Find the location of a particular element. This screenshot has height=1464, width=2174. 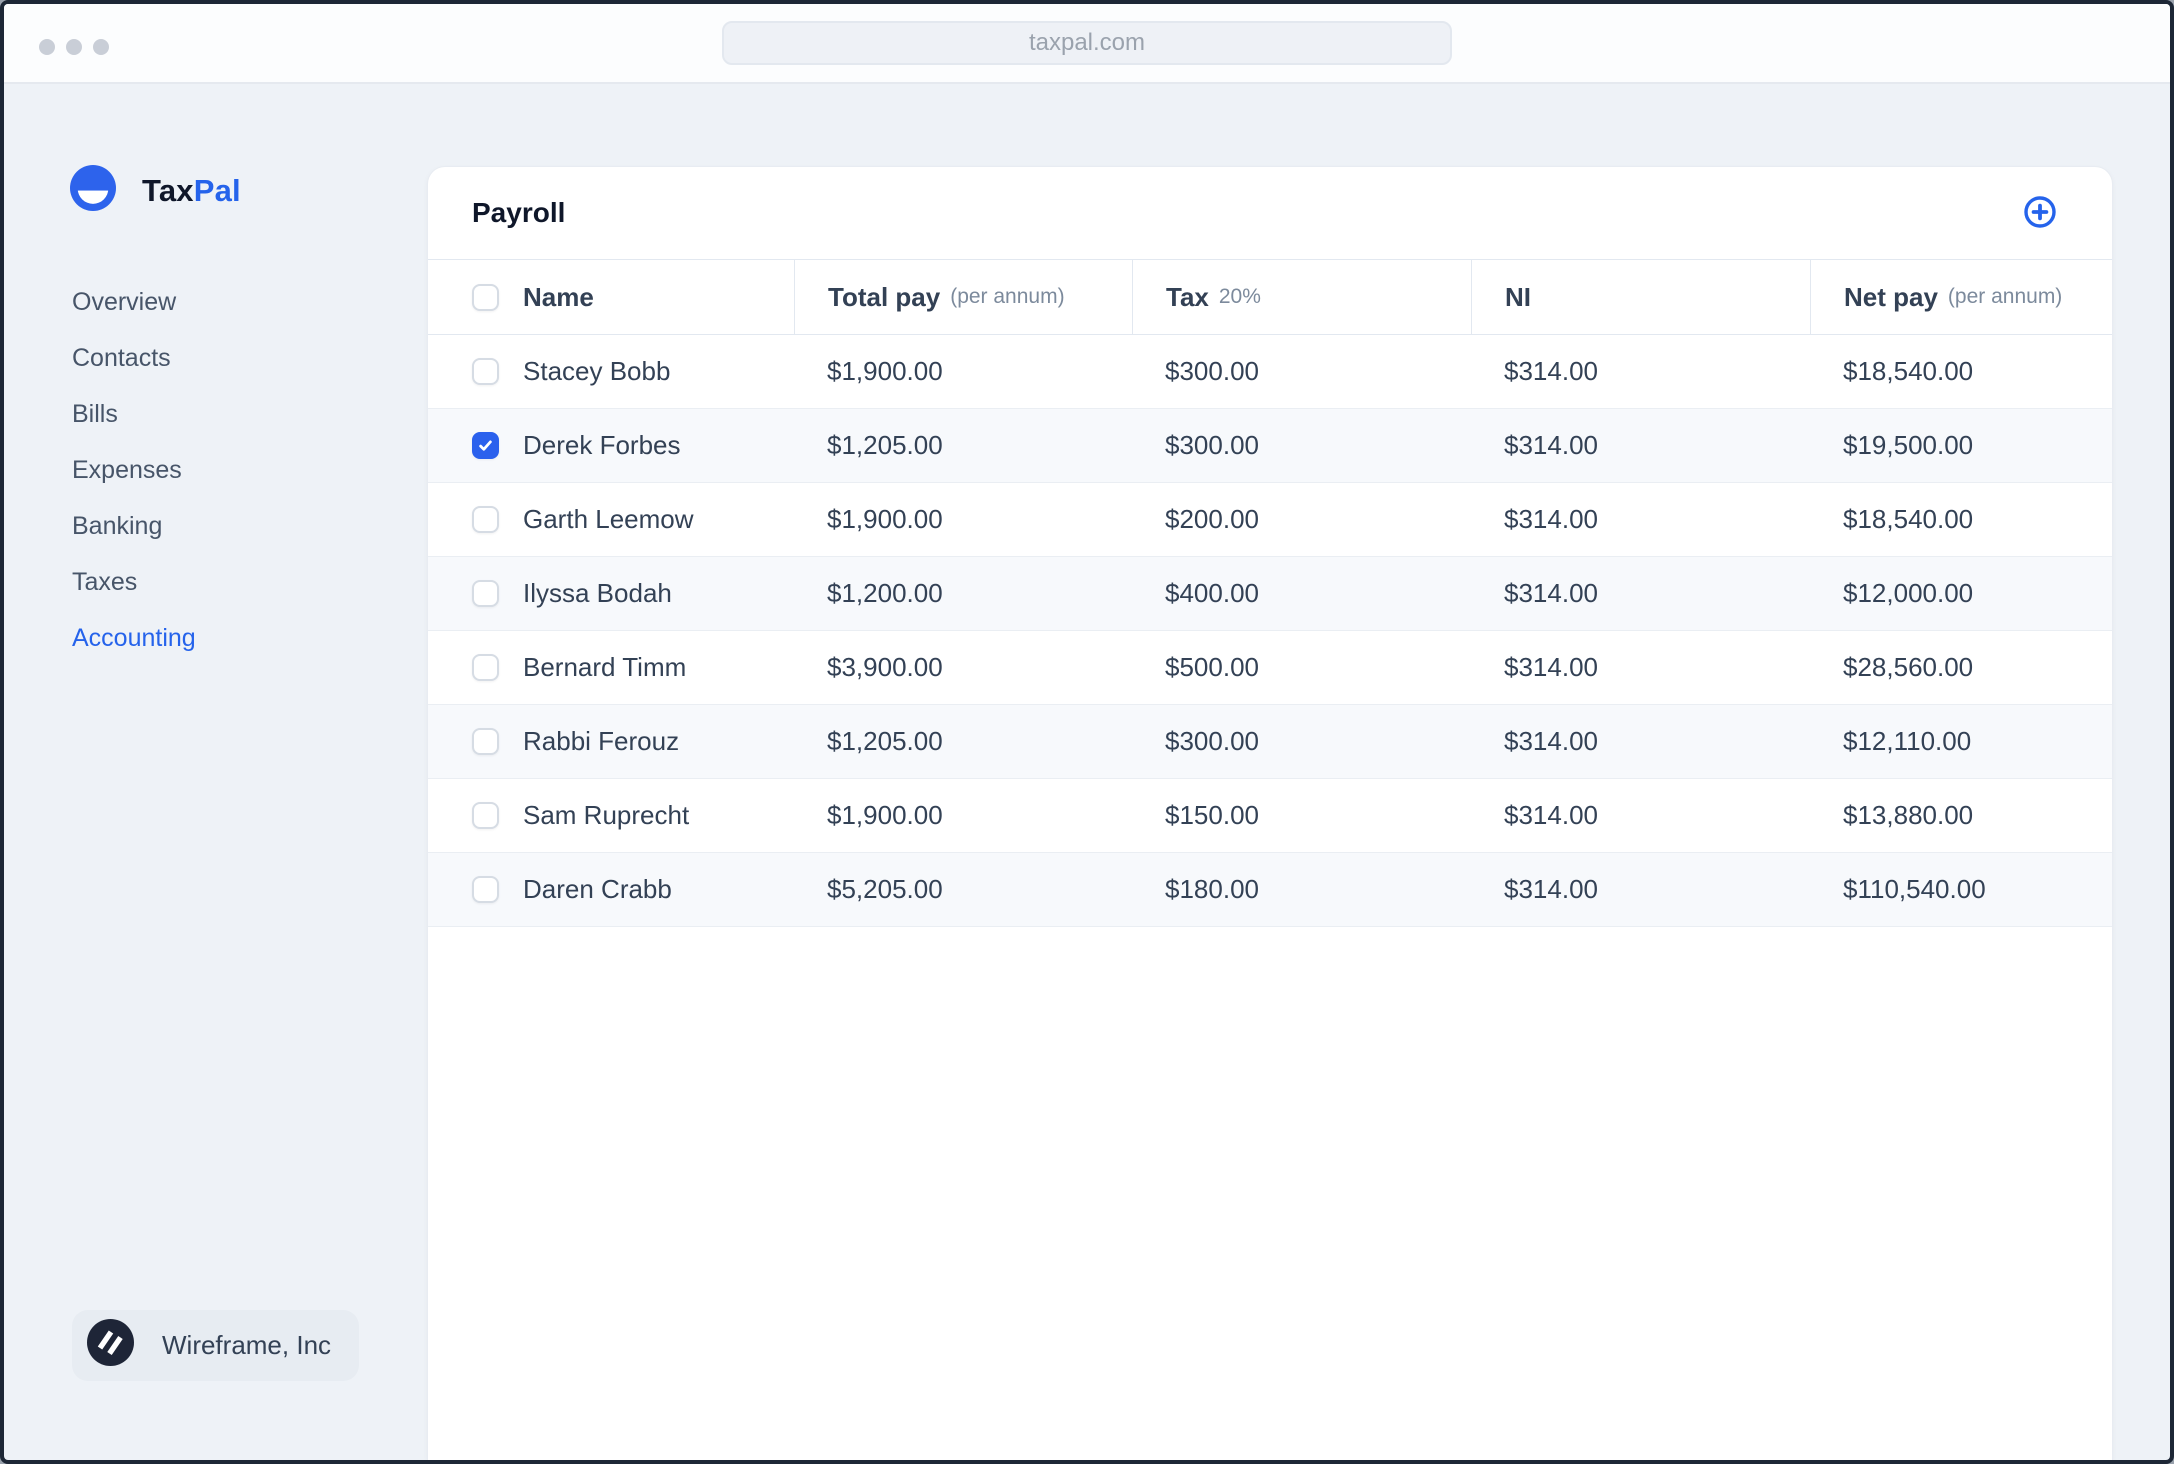

employee-name: Garth Leemow is located at coordinates (608, 519).